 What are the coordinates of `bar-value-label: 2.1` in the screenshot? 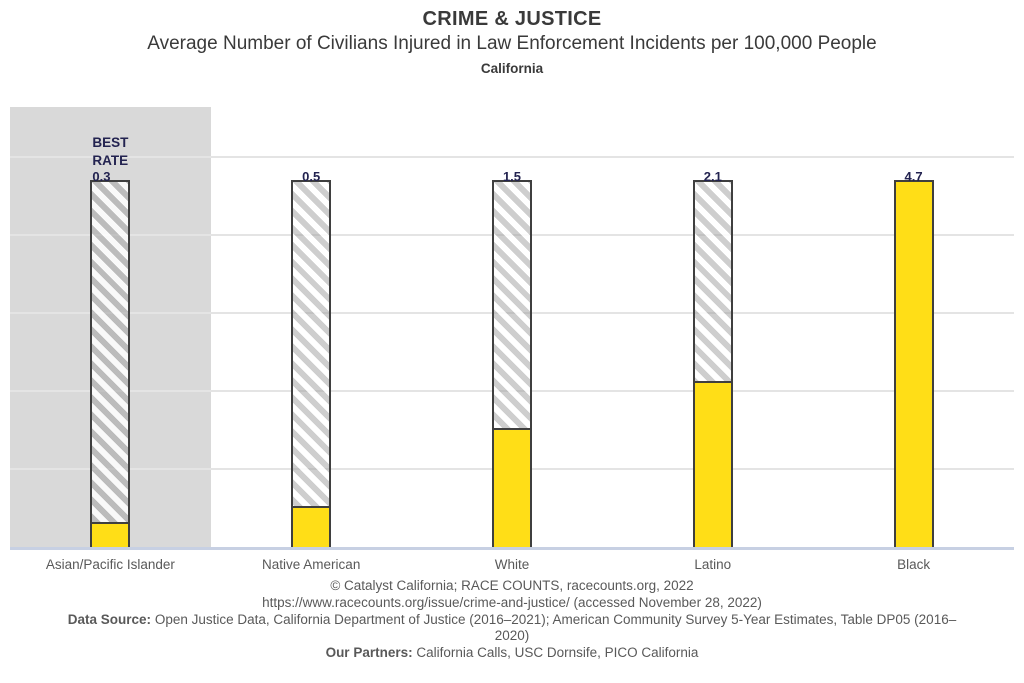 It's located at (712, 176).